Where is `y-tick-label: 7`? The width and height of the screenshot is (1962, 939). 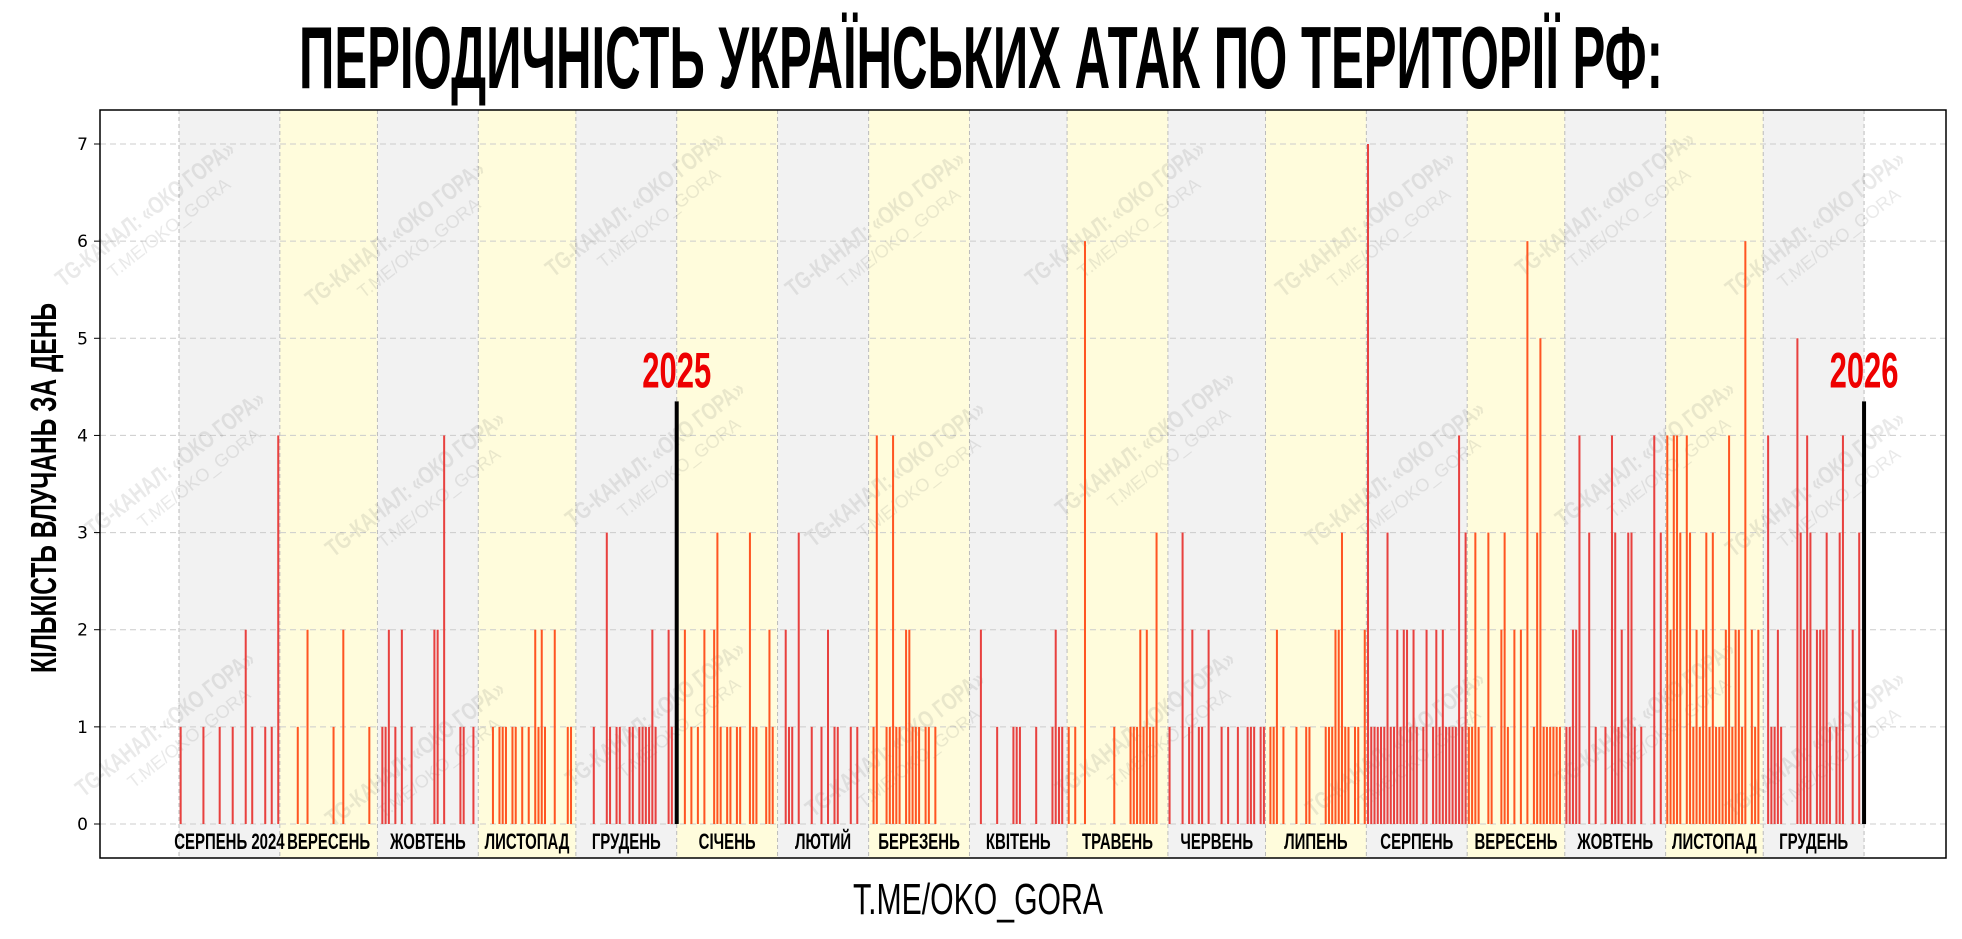
y-tick-label: 7 is located at coordinates (82, 145).